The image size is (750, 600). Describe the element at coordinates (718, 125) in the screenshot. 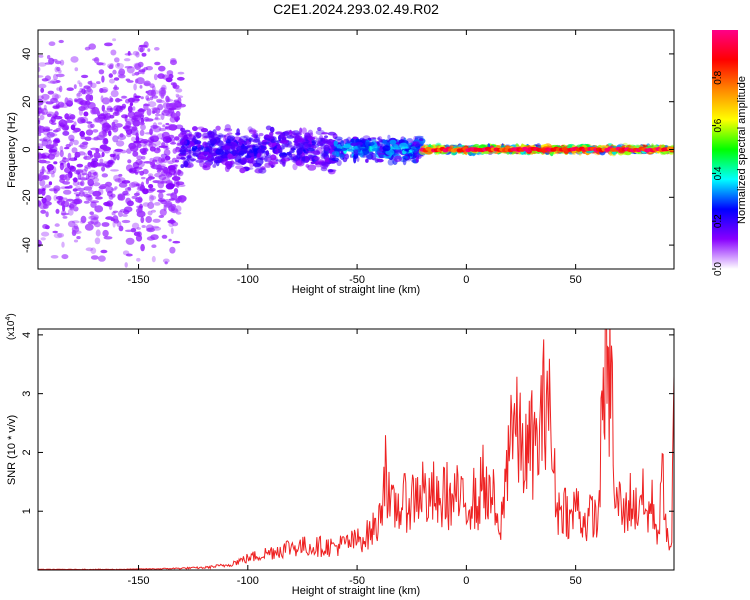

I see `colorbar-tick-label: 0.6` at that location.